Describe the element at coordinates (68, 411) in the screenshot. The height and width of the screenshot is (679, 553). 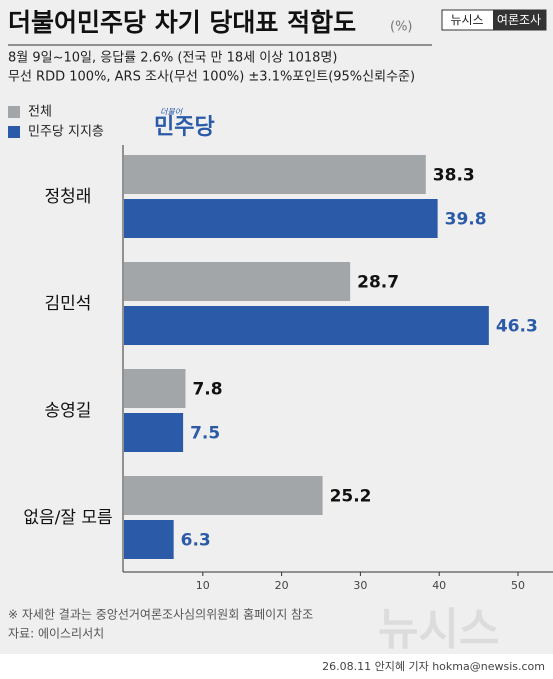
I see `category-label: 송영길` at that location.